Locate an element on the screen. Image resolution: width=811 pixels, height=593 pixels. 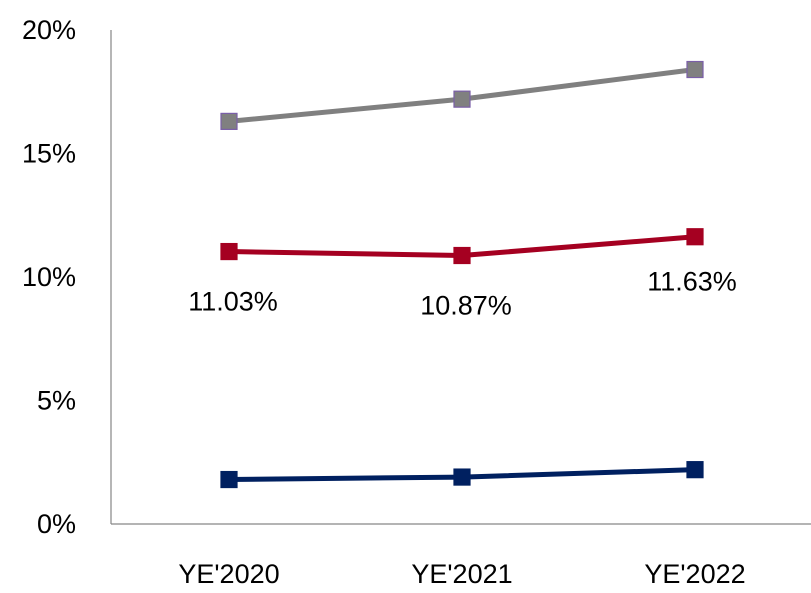
x-tick-label: YE'2020 is located at coordinates (228, 573).